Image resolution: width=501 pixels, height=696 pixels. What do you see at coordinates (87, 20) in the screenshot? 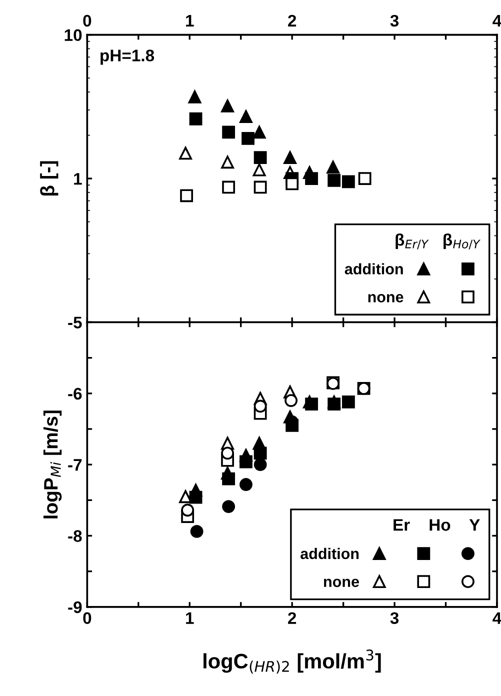
I see `x2-tick-label: 0` at bounding box center [87, 20].